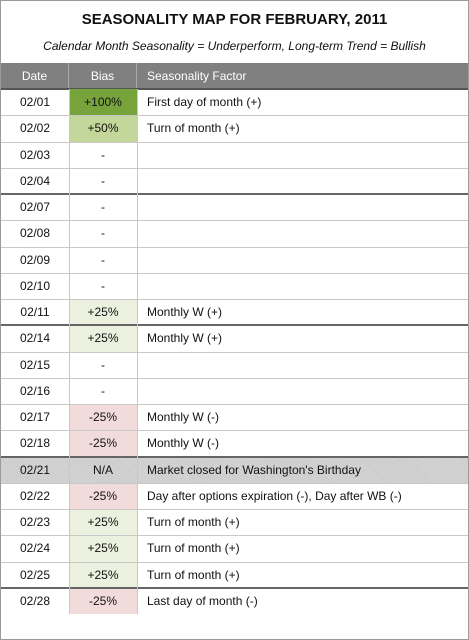 This screenshot has height=640, width=469. What do you see at coordinates (234, 19) in the screenshot?
I see `title: SEASONALITY MAP FOR FEBRUARY, 2011` at bounding box center [234, 19].